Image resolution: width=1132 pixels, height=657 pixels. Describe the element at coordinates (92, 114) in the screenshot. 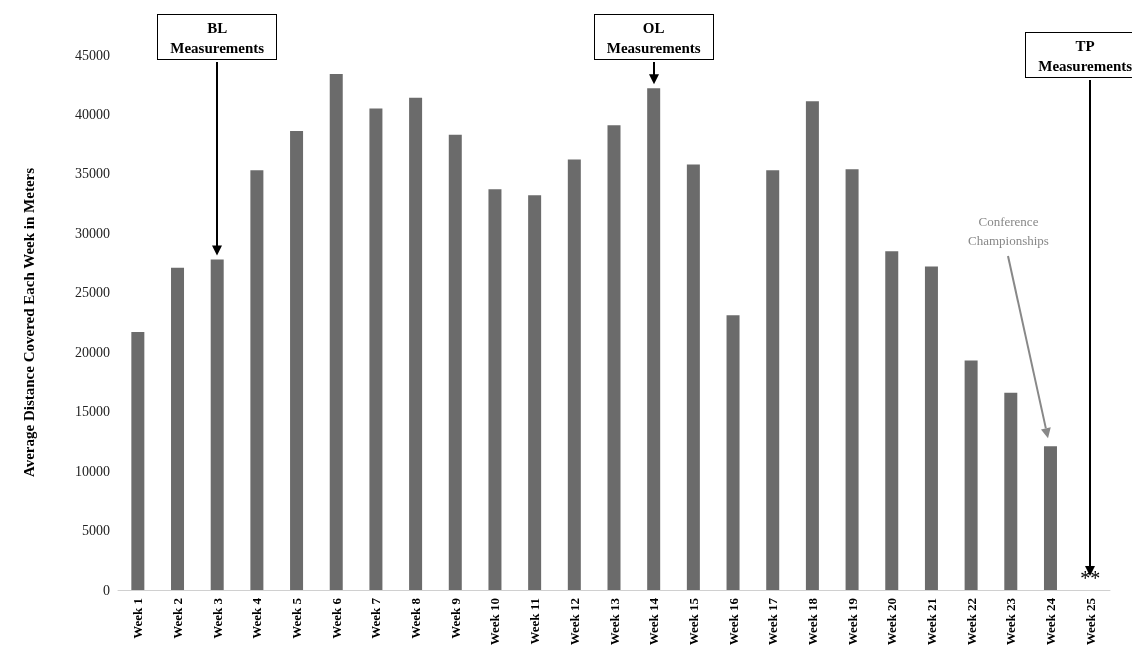

I see `y-tick-label: 40000` at that location.